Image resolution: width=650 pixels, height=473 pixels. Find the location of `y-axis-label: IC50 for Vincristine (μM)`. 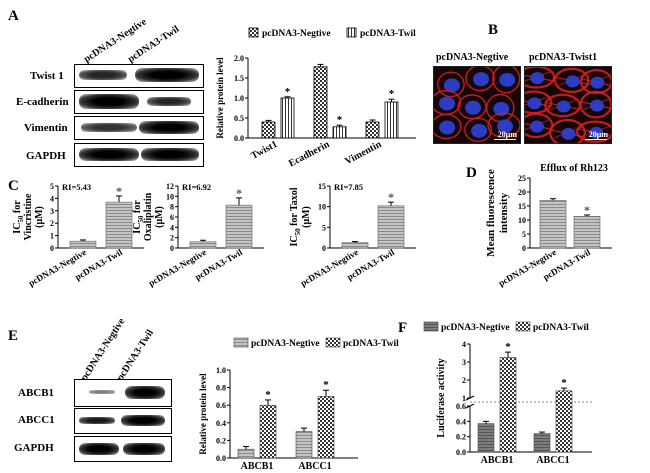

y-axis-label: IC50 for Vincristine (μM) is located at coordinates (28, 216).